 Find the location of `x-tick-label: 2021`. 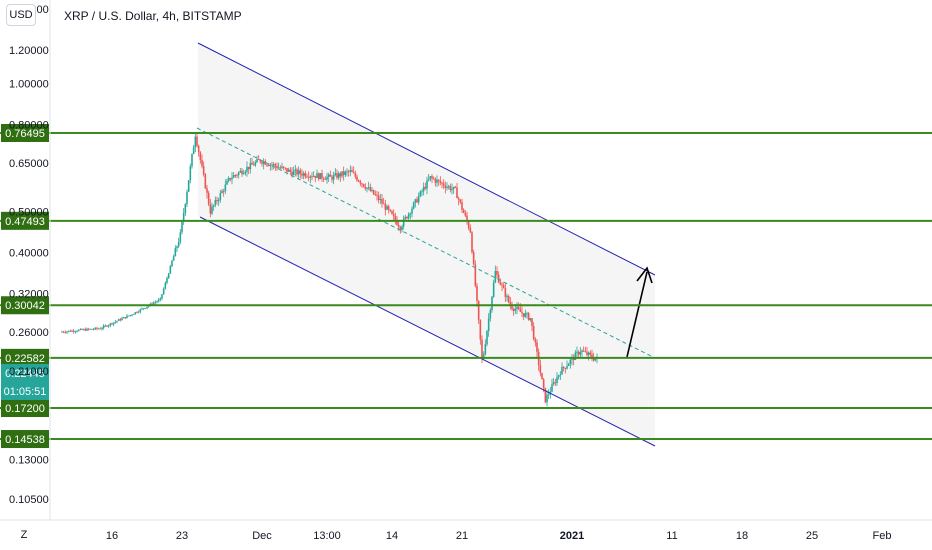

x-tick-label: 2021 is located at coordinates (572, 536).